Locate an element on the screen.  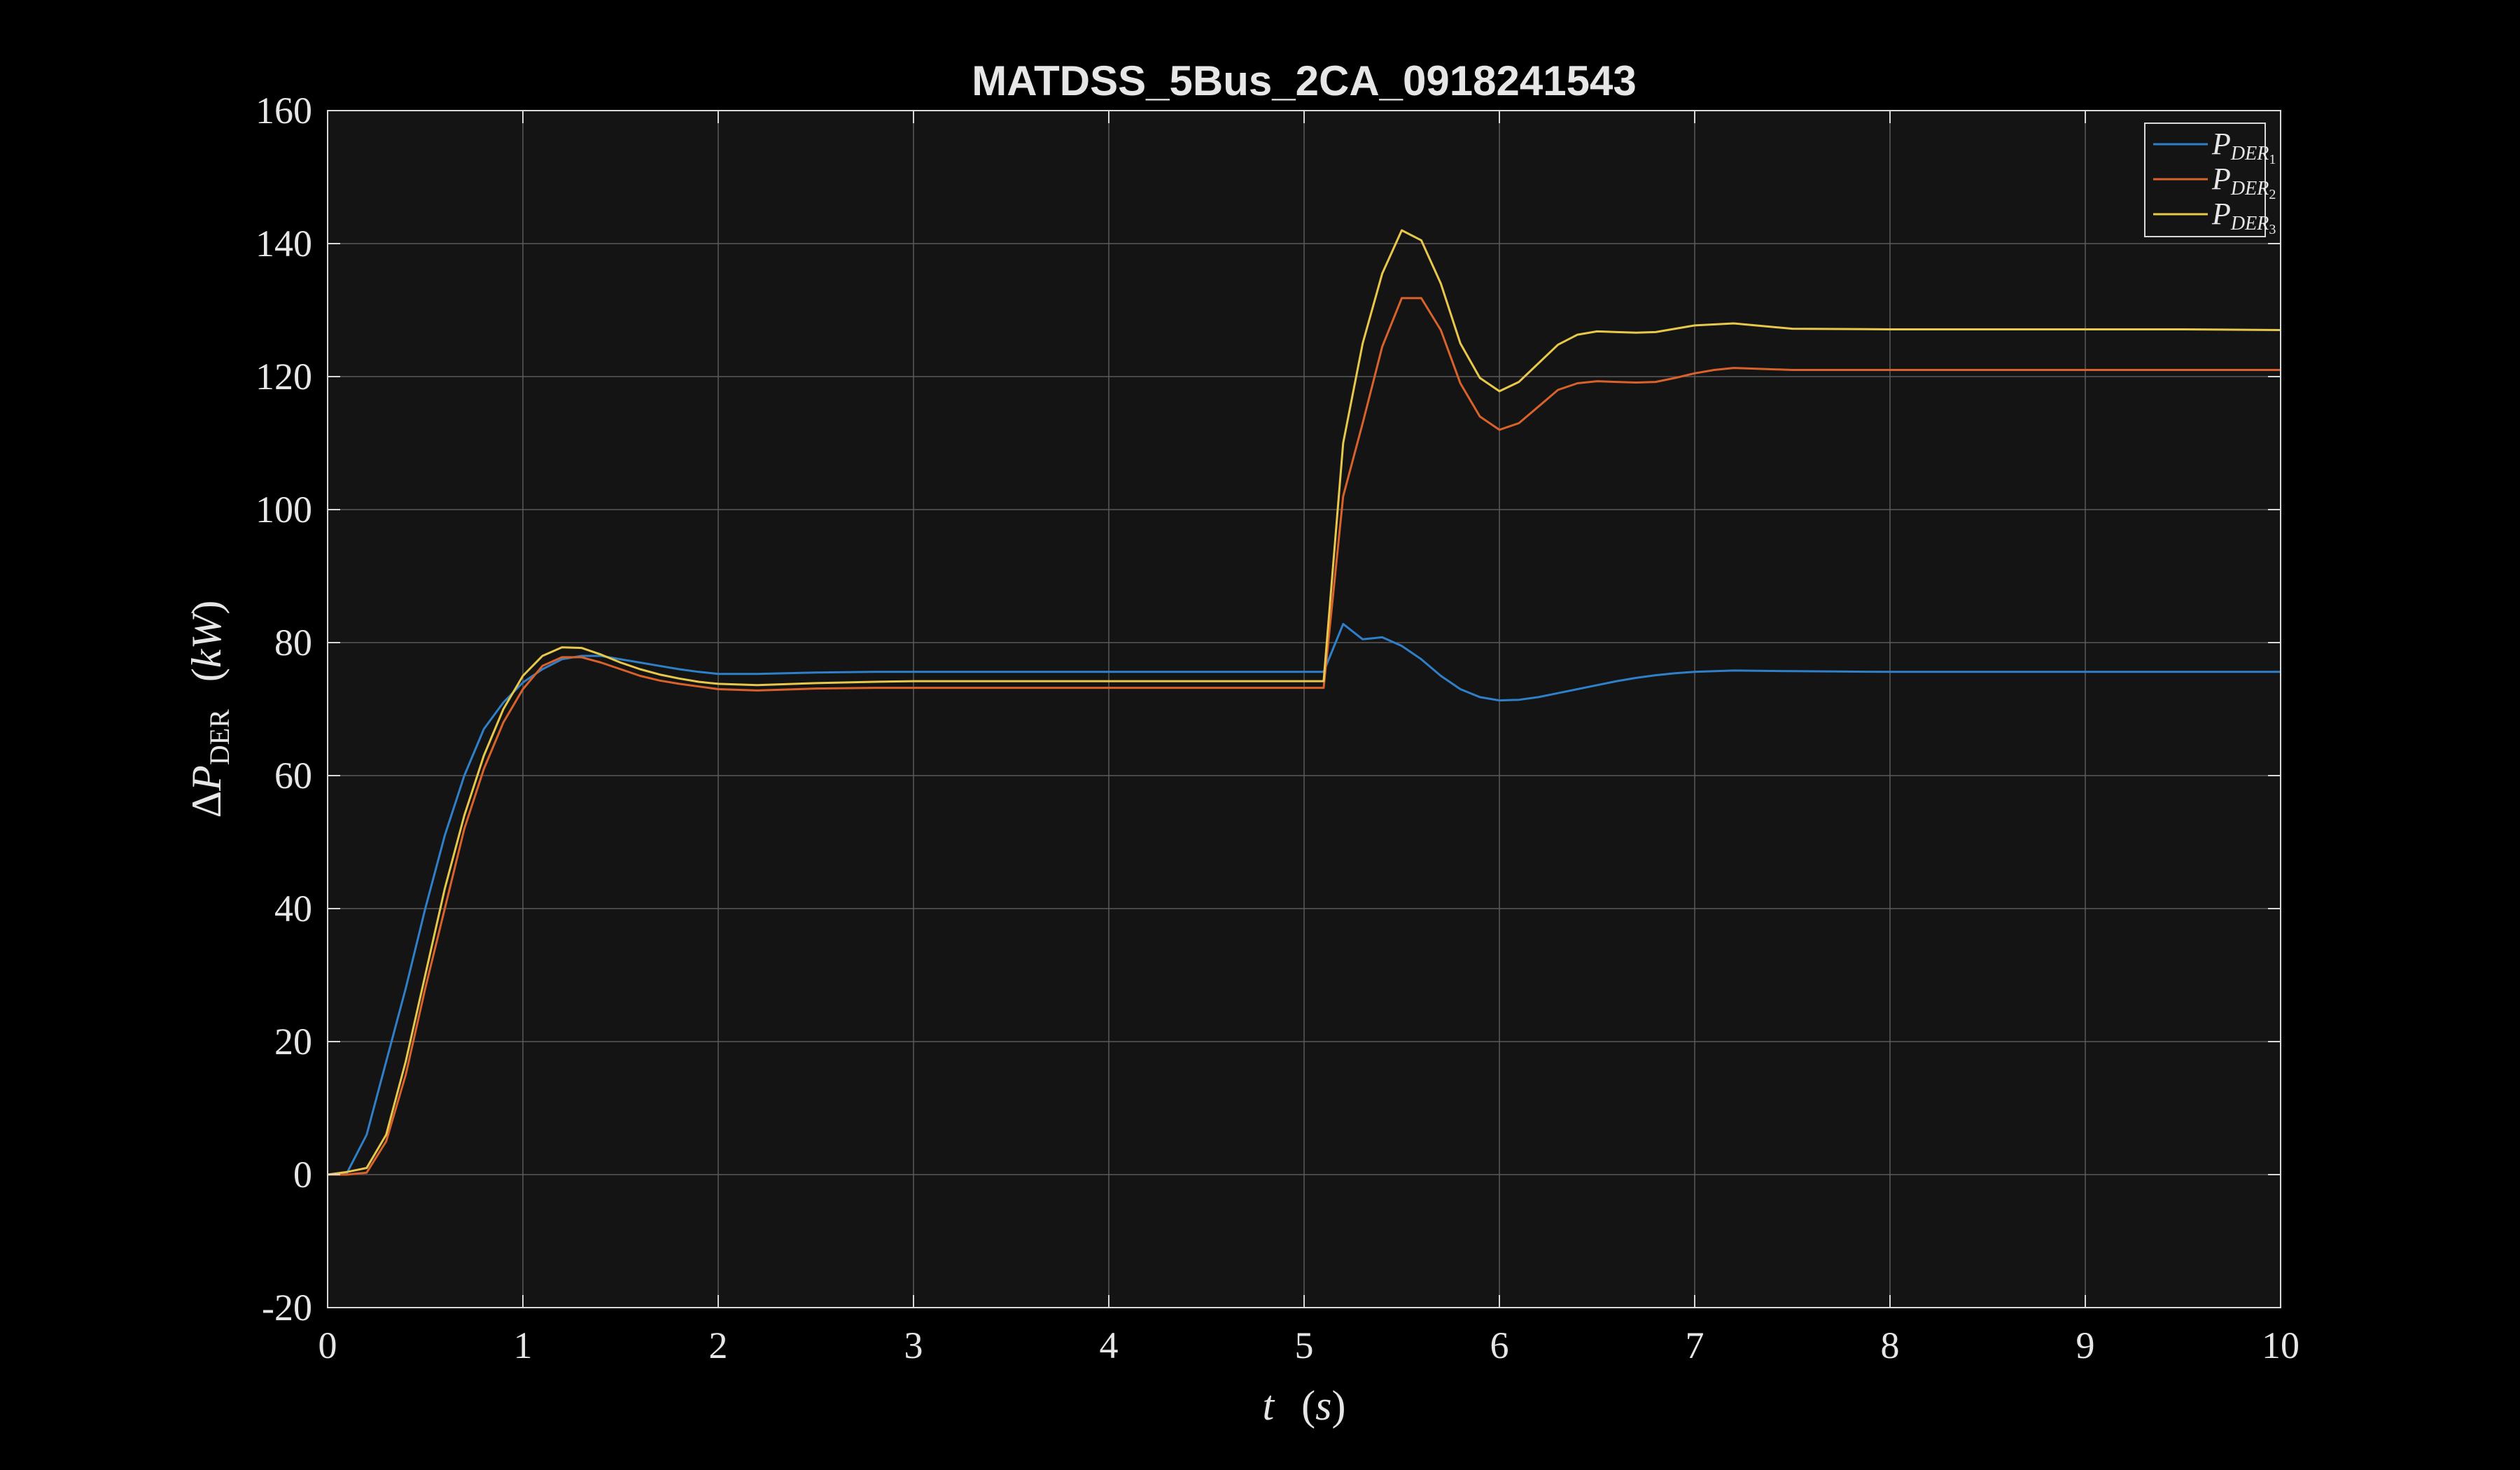
y-tick-label: 20 is located at coordinates (293, 1042).